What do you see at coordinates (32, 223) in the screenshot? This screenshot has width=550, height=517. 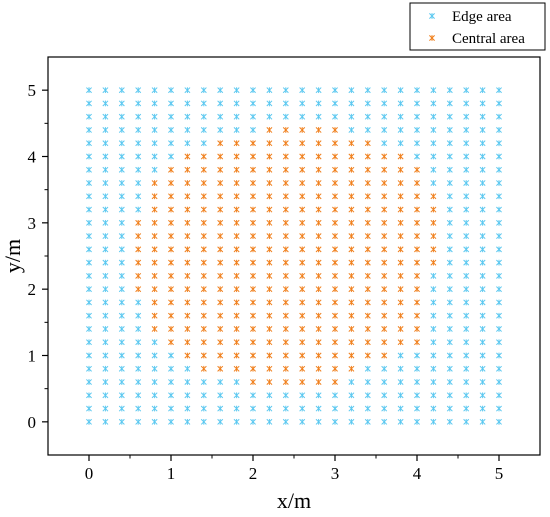 I see `y-tick-label: 3` at bounding box center [32, 223].